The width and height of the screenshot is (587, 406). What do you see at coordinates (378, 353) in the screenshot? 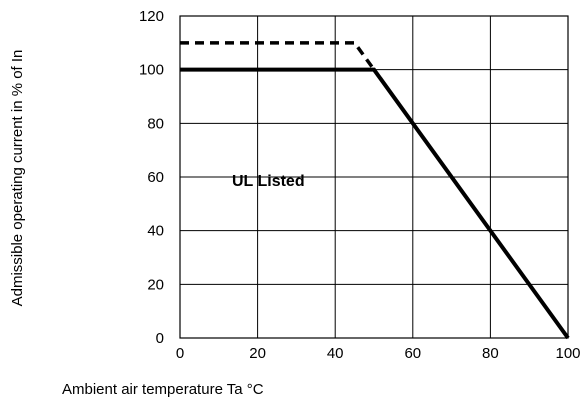
I see `x-axis-ticks: 0 20 40 60 80 100` at bounding box center [378, 353].